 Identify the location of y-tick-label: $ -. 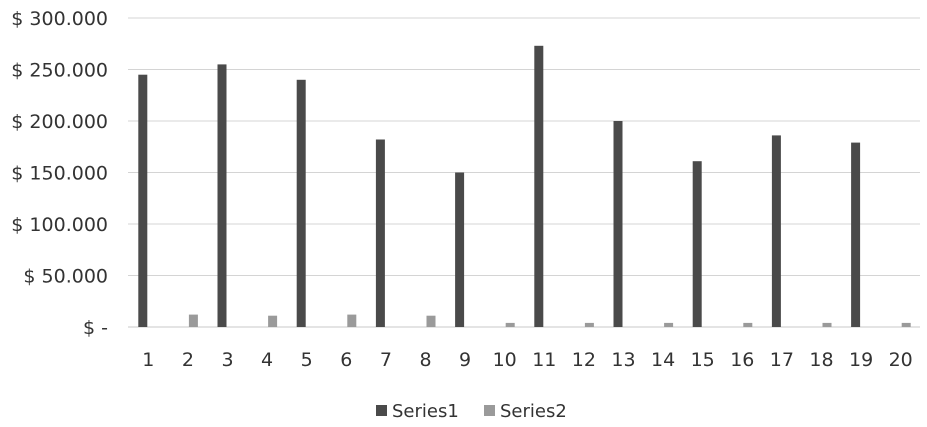
(95, 328).